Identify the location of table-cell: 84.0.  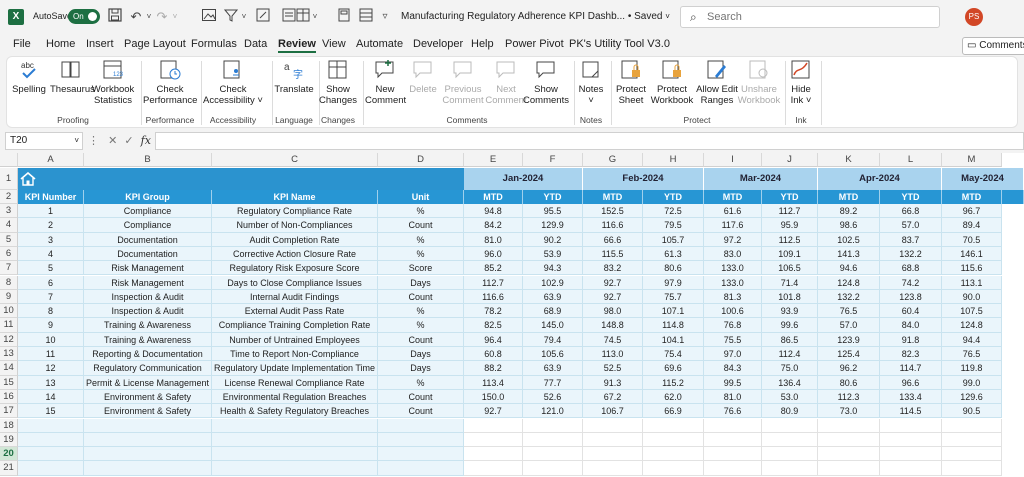
(911, 325).